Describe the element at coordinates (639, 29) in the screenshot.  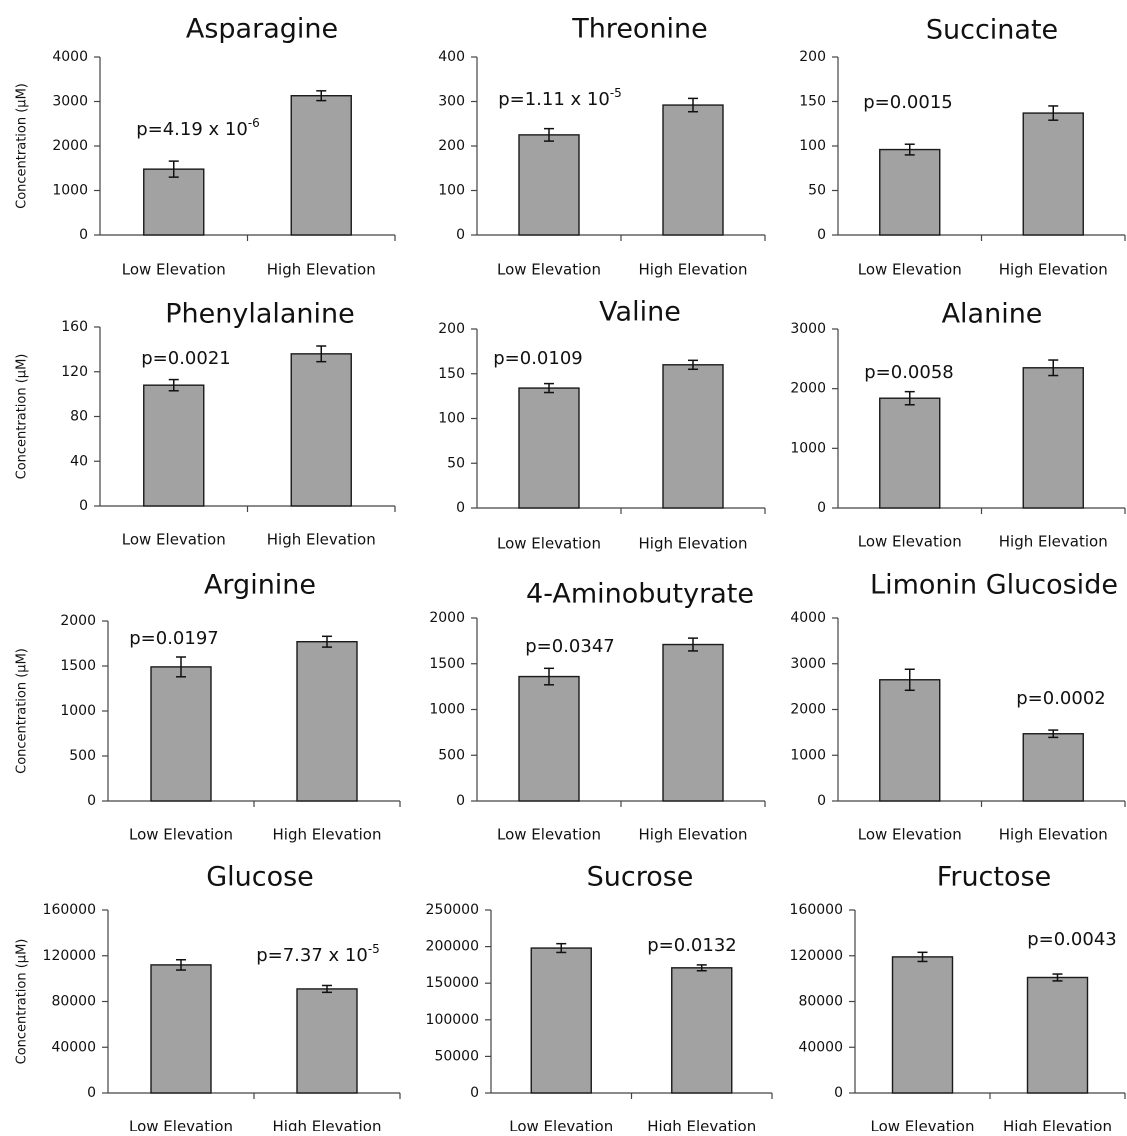
I see `chart-title: Threonine` at that location.